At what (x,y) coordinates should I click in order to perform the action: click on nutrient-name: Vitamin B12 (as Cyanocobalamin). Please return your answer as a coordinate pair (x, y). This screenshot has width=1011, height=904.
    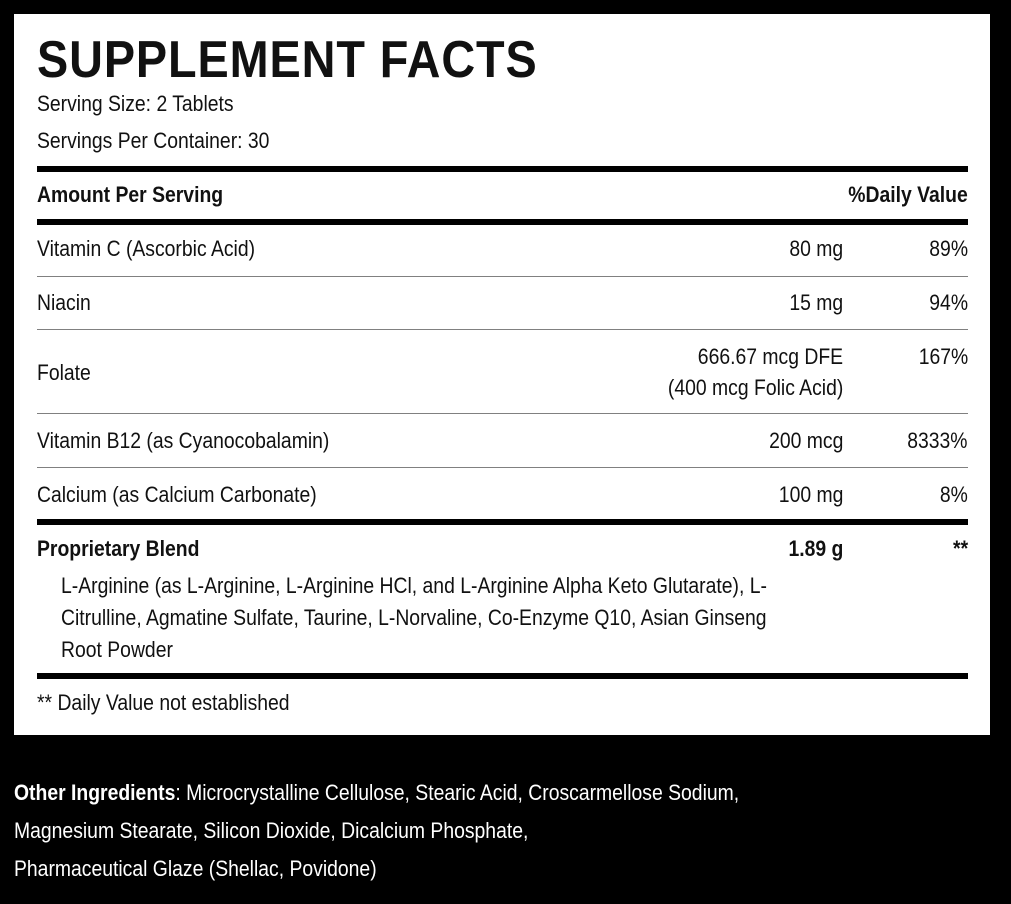
    Looking at the image, I should click on (183, 440).